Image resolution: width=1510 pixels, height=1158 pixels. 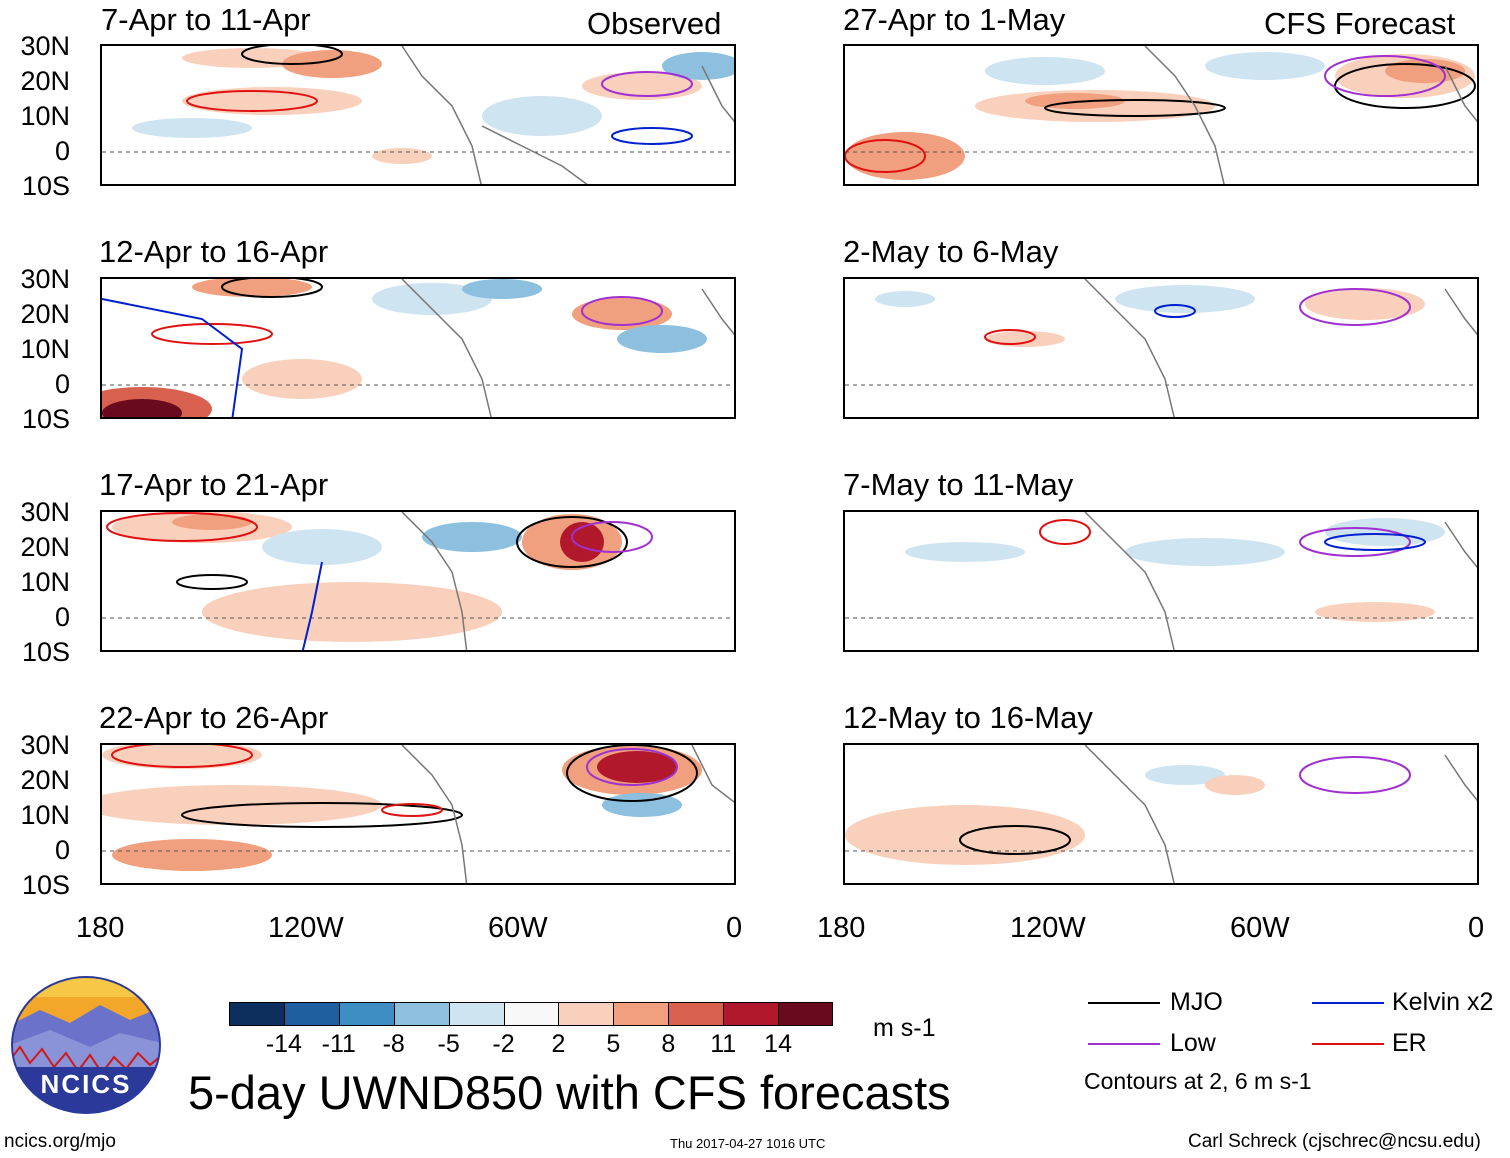 What do you see at coordinates (214, 717) in the screenshot?
I see `panel-title-left-4: 22-Apr to 26-Apr` at bounding box center [214, 717].